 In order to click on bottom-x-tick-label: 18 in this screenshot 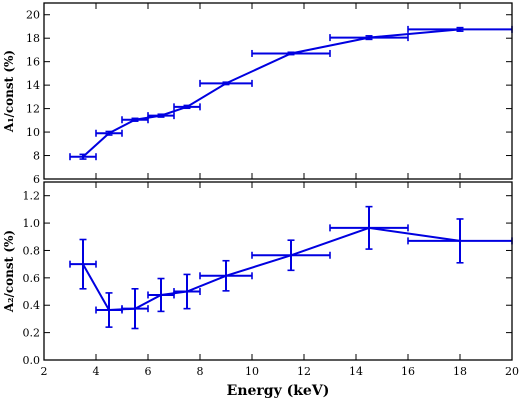, I will do `click(460, 371)`.